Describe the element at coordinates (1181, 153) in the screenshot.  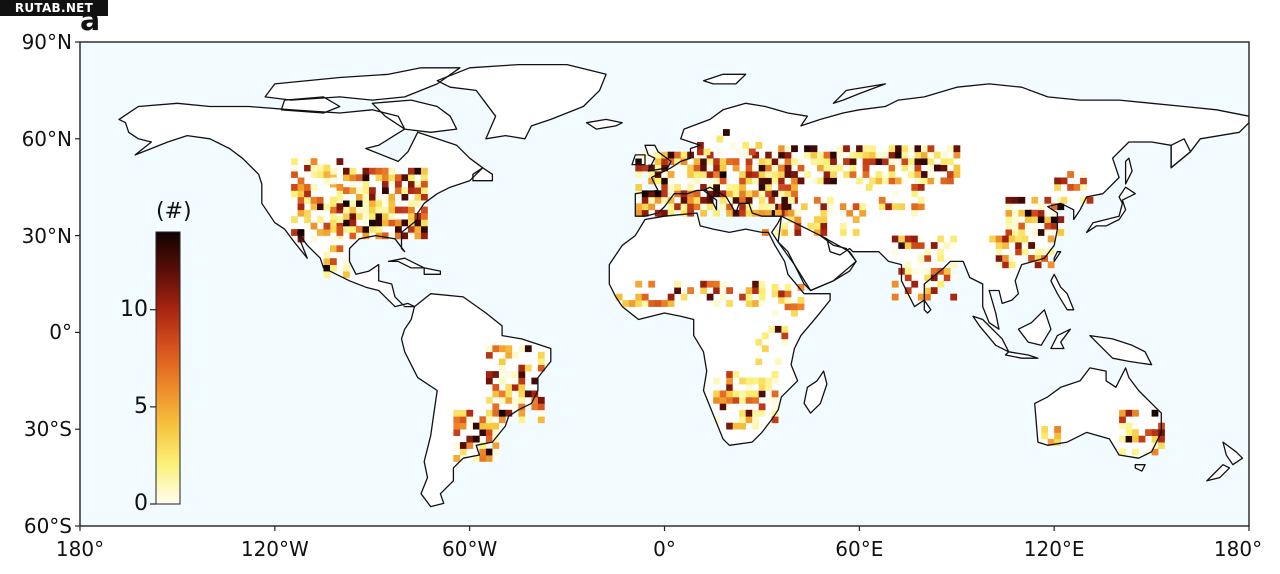
I see `landmass-kamchatka-fill` at that location.